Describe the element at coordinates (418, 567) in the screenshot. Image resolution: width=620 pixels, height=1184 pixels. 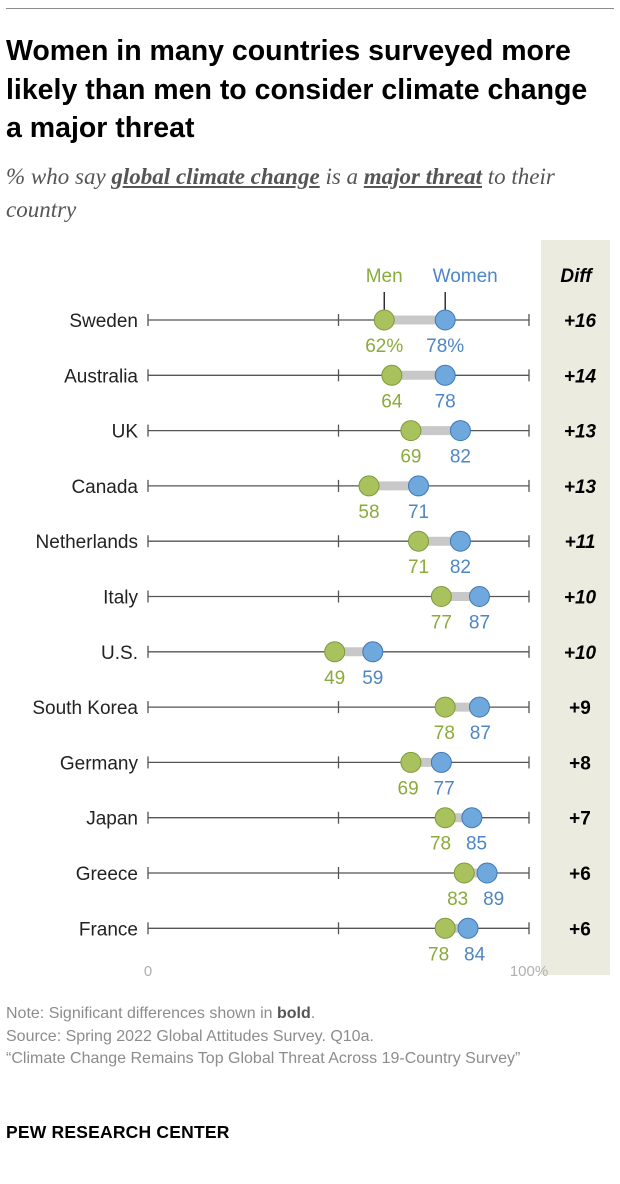
I see `men-value-label: 71` at that location.